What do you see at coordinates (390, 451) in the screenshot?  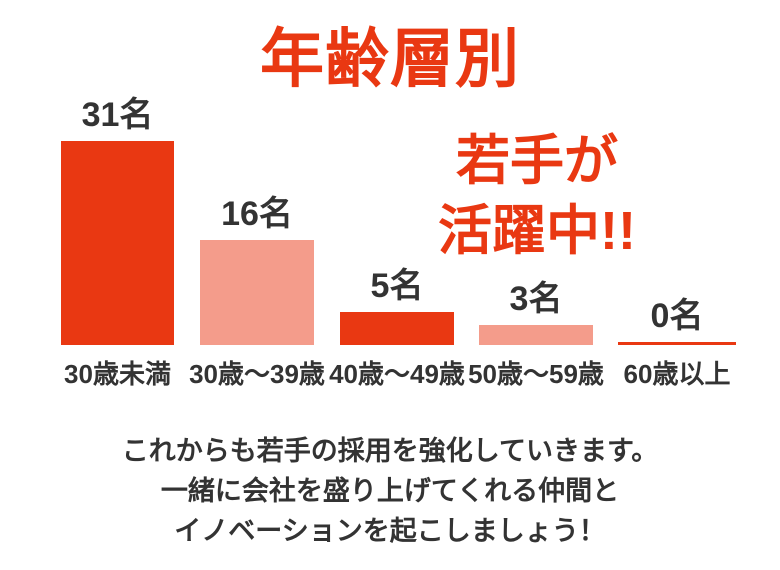 I see `footer-line-1: これからも若手の採用を強化していきます。` at bounding box center [390, 451].